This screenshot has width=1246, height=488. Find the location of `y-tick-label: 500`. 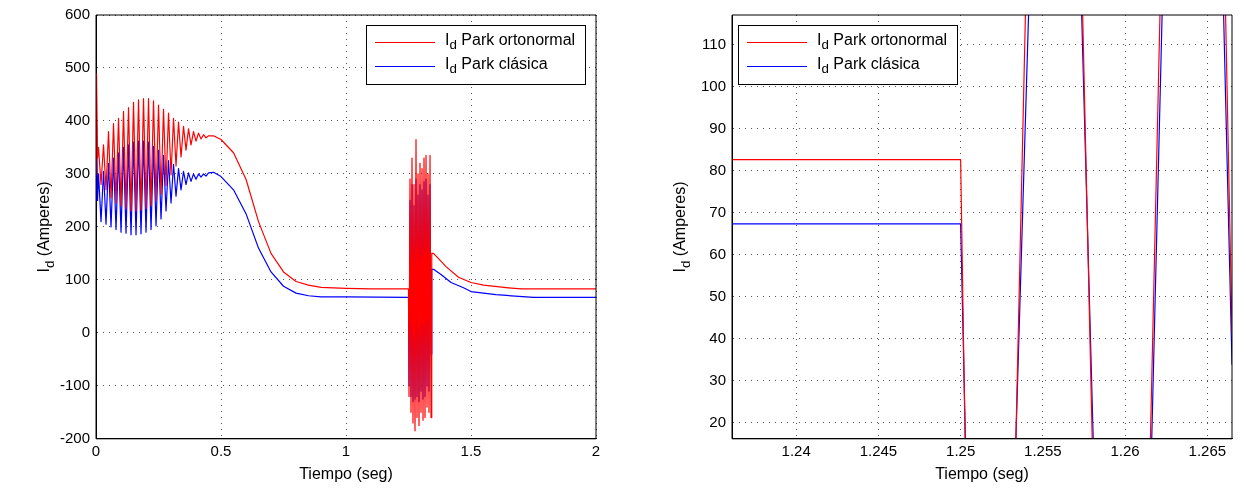

y-tick-label: 500 is located at coordinates (77, 67).